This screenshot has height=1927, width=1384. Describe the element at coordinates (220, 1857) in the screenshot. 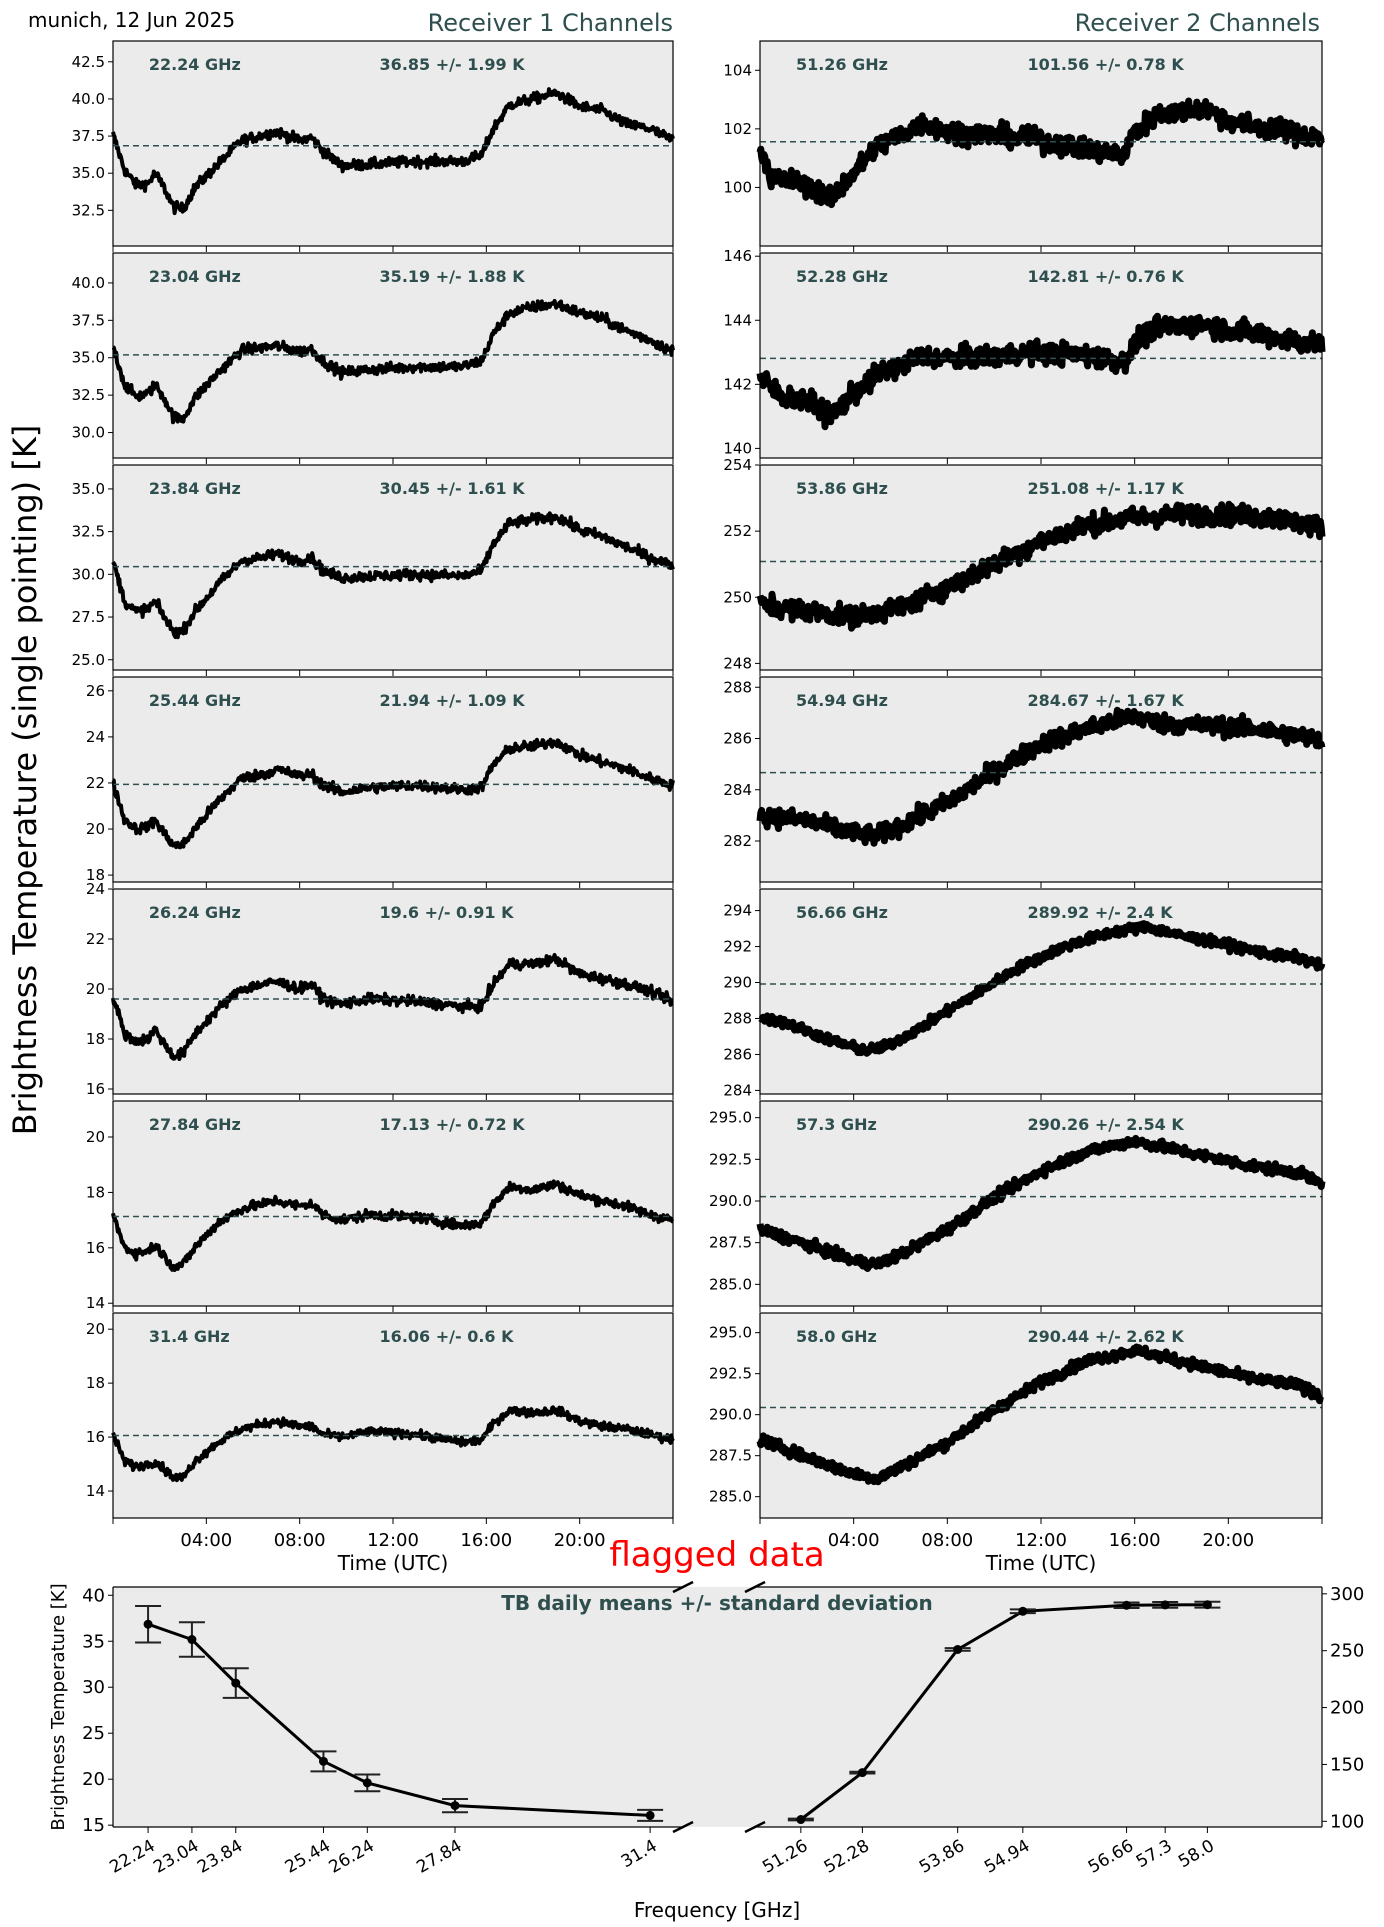

I see `x-tick-label: 23.84` at that location.